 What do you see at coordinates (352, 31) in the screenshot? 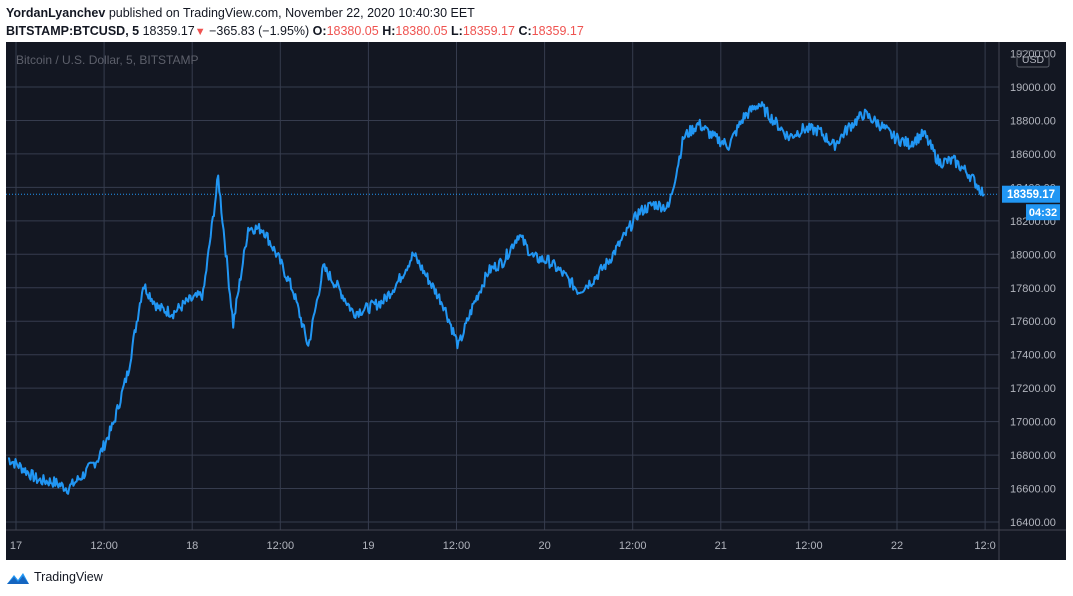
I see `open-value: 18380.05` at bounding box center [352, 31].